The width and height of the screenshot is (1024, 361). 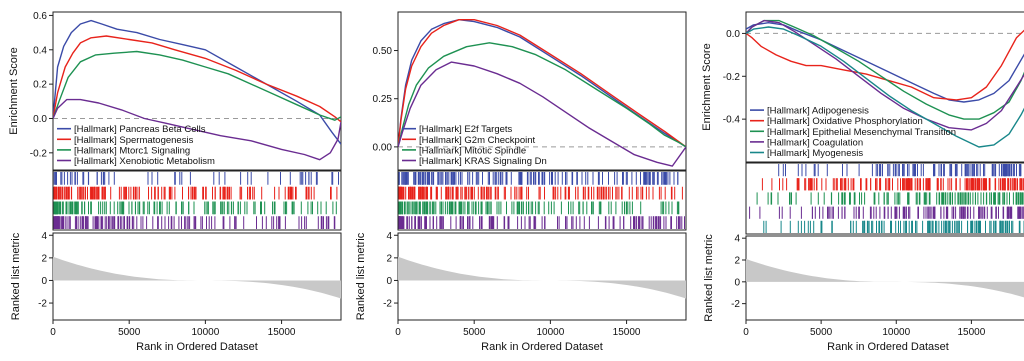 I want to click on legend-entry: [Hallmark] Adipogenesis, so click(x=818, y=111).